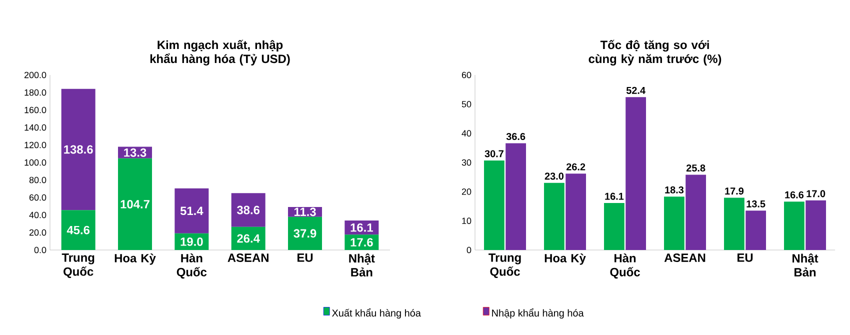  Describe the element at coordinates (655, 53) in the screenshot. I see `chart-title: Tốc độ tăng so với cùng kỳ năm trước (%)` at that location.